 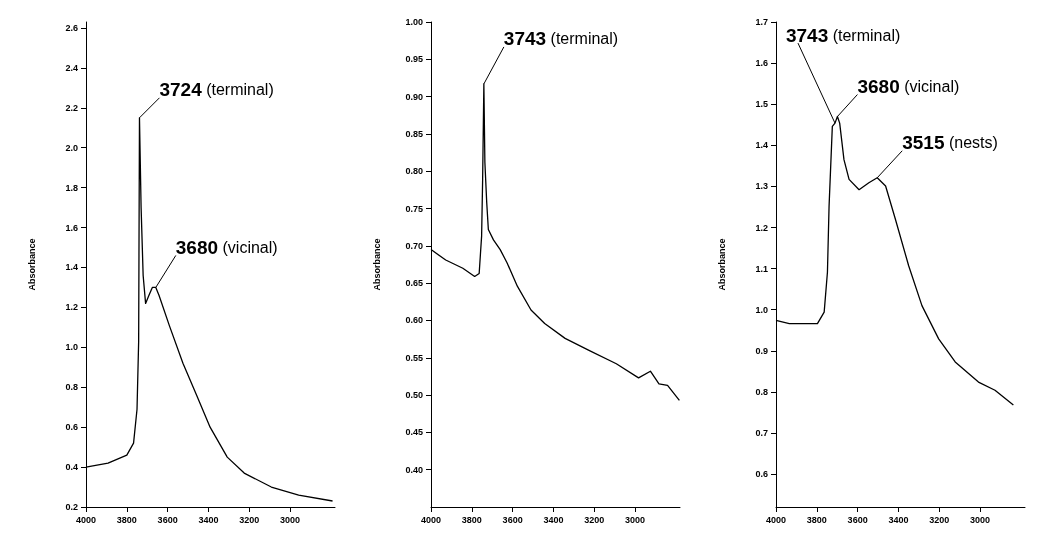 I want to click on y-tick-label: 0.65, so click(x=414, y=283).